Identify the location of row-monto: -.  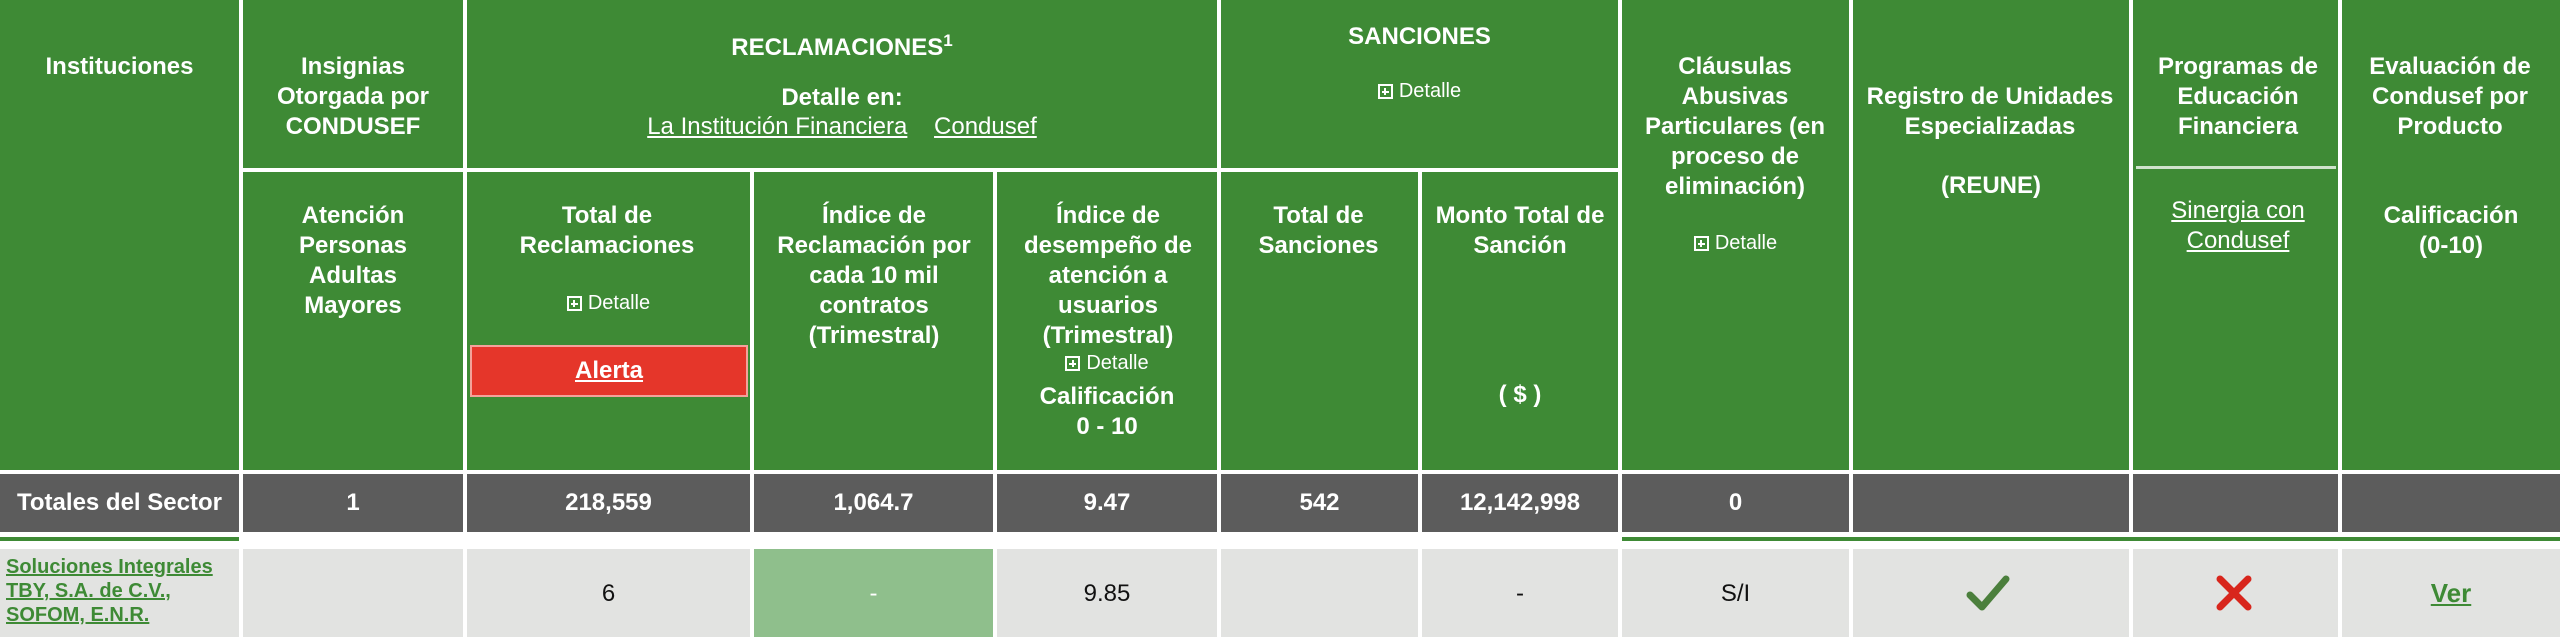
(1520, 593).